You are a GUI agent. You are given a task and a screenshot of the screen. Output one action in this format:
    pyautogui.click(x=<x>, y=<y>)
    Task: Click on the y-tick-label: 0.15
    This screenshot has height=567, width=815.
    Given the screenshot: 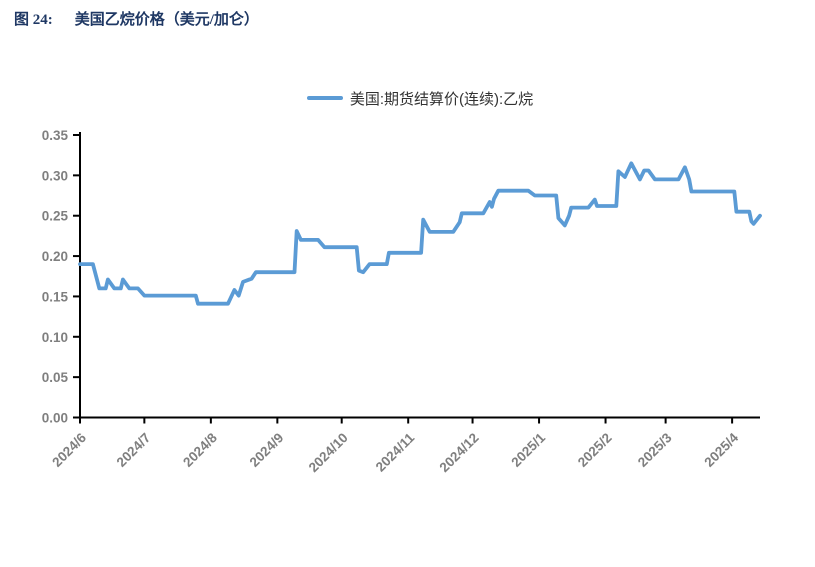 What is the action you would take?
    pyautogui.click(x=55, y=296)
    